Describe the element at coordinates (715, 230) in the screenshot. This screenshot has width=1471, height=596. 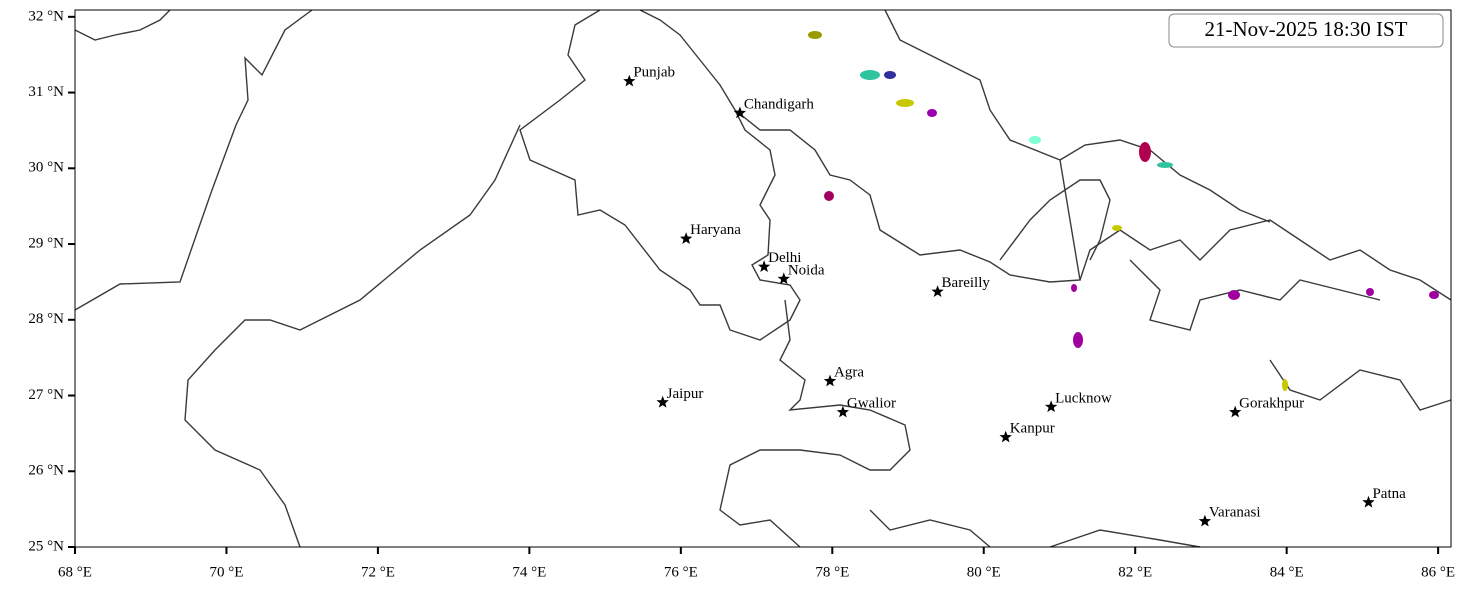
I see `city-label: Haryana` at that location.